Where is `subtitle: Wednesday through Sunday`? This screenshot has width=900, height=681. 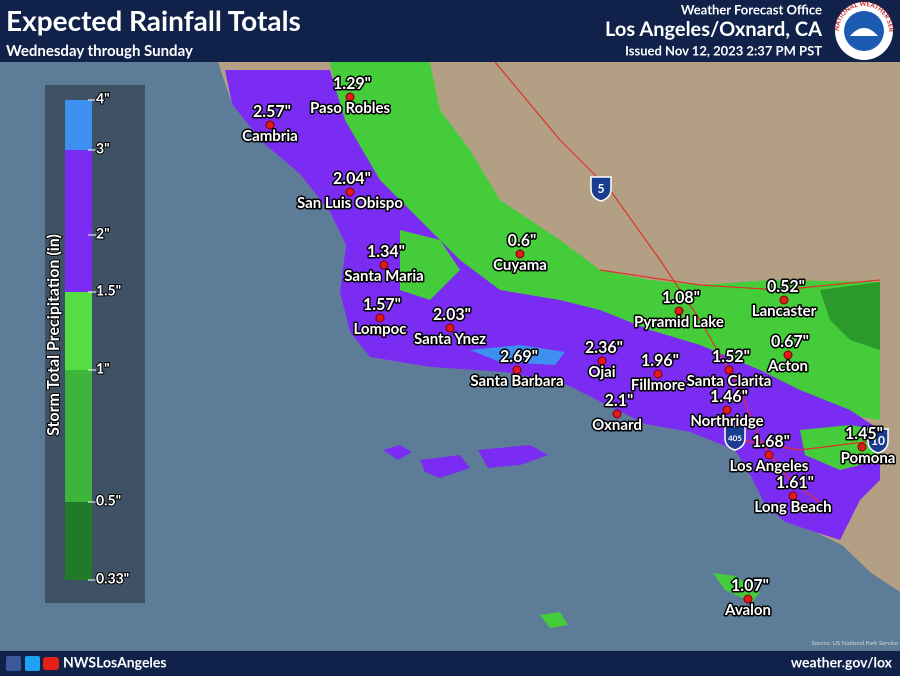 subtitle: Wednesday through Sunday is located at coordinates (99, 51).